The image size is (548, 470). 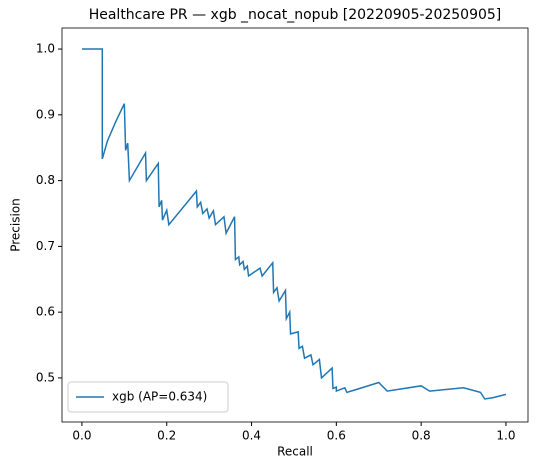 I want to click on x-tick-label: 0.6, so click(x=336, y=436).